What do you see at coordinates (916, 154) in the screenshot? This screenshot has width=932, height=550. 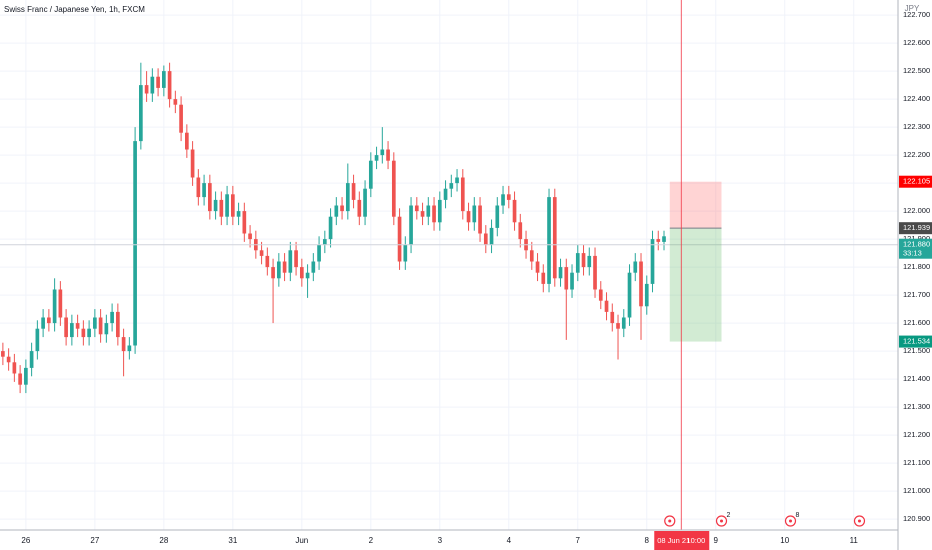 I see `y-tick-label: 122.200` at bounding box center [916, 154].